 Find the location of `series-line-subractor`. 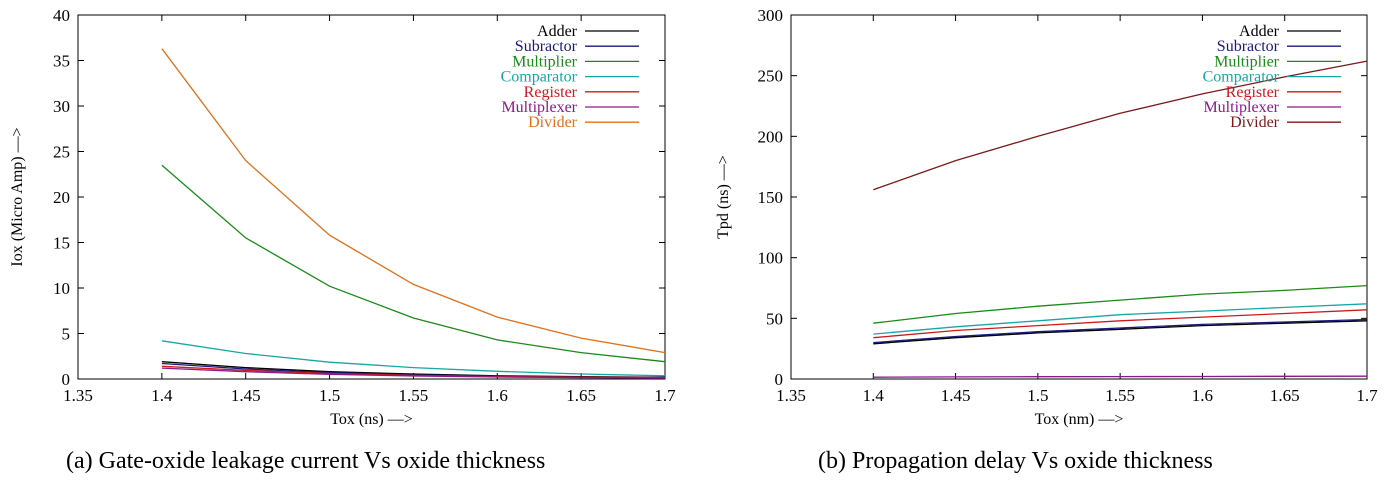

series-line-subractor is located at coordinates (1120, 331).